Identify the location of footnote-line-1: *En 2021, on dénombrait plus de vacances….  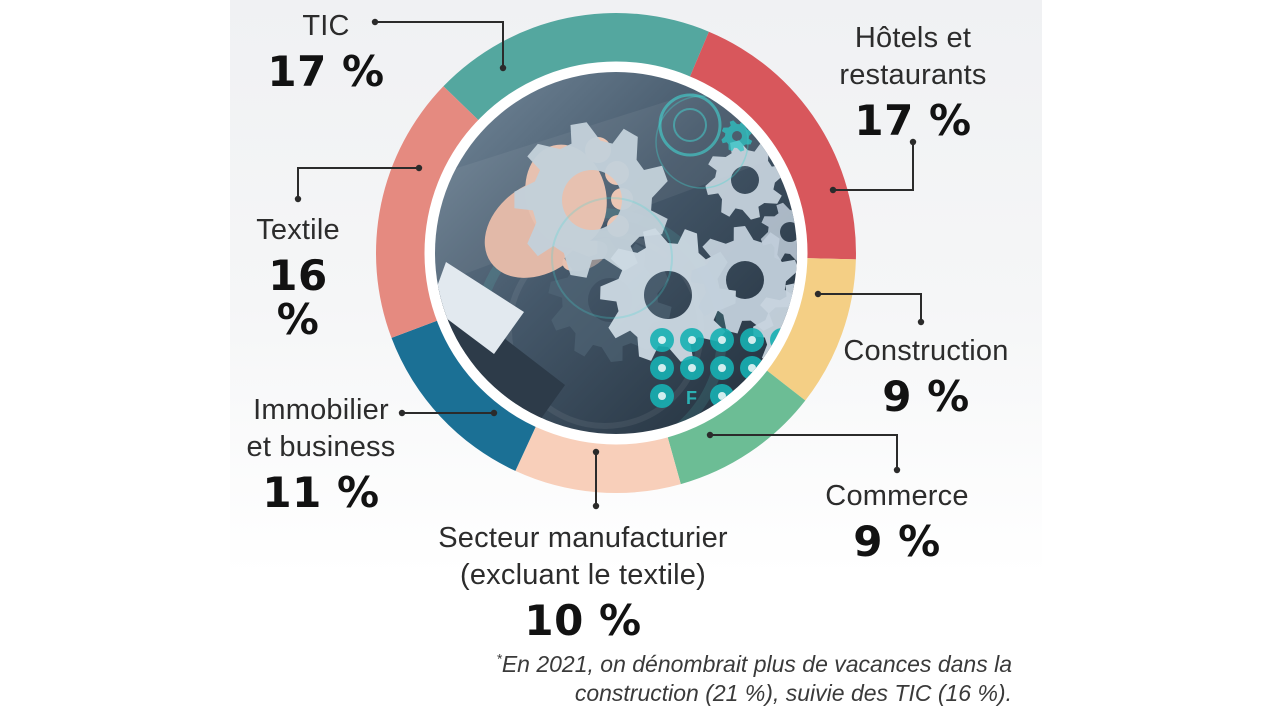
(754, 663).